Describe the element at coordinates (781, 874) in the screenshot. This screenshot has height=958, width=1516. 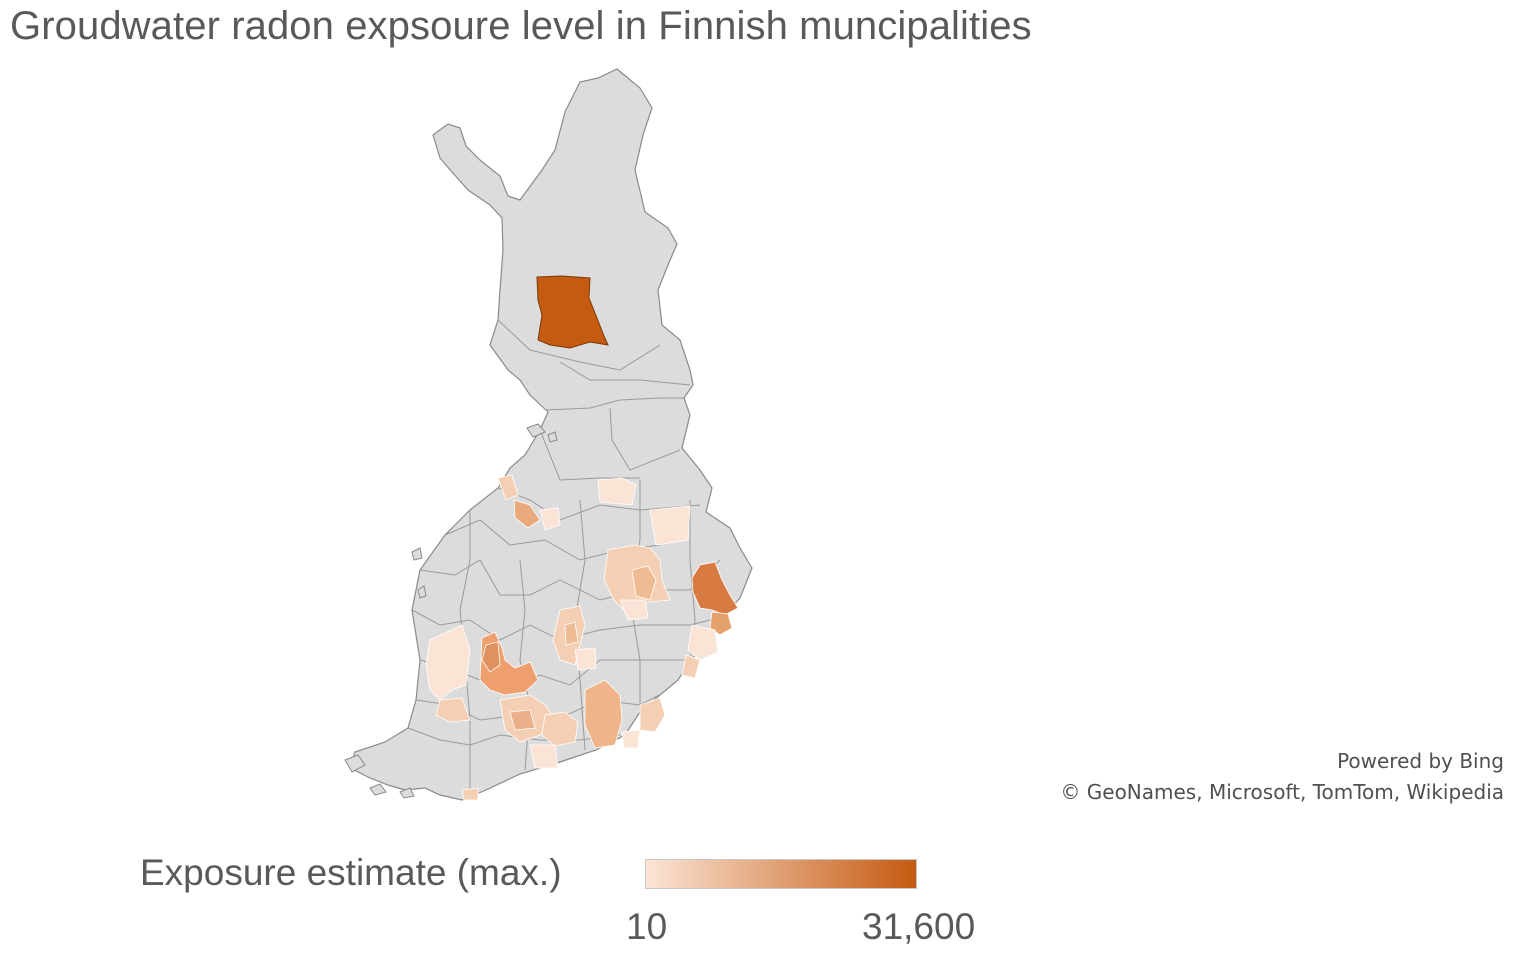
I see `legend-gradient-bar` at that location.